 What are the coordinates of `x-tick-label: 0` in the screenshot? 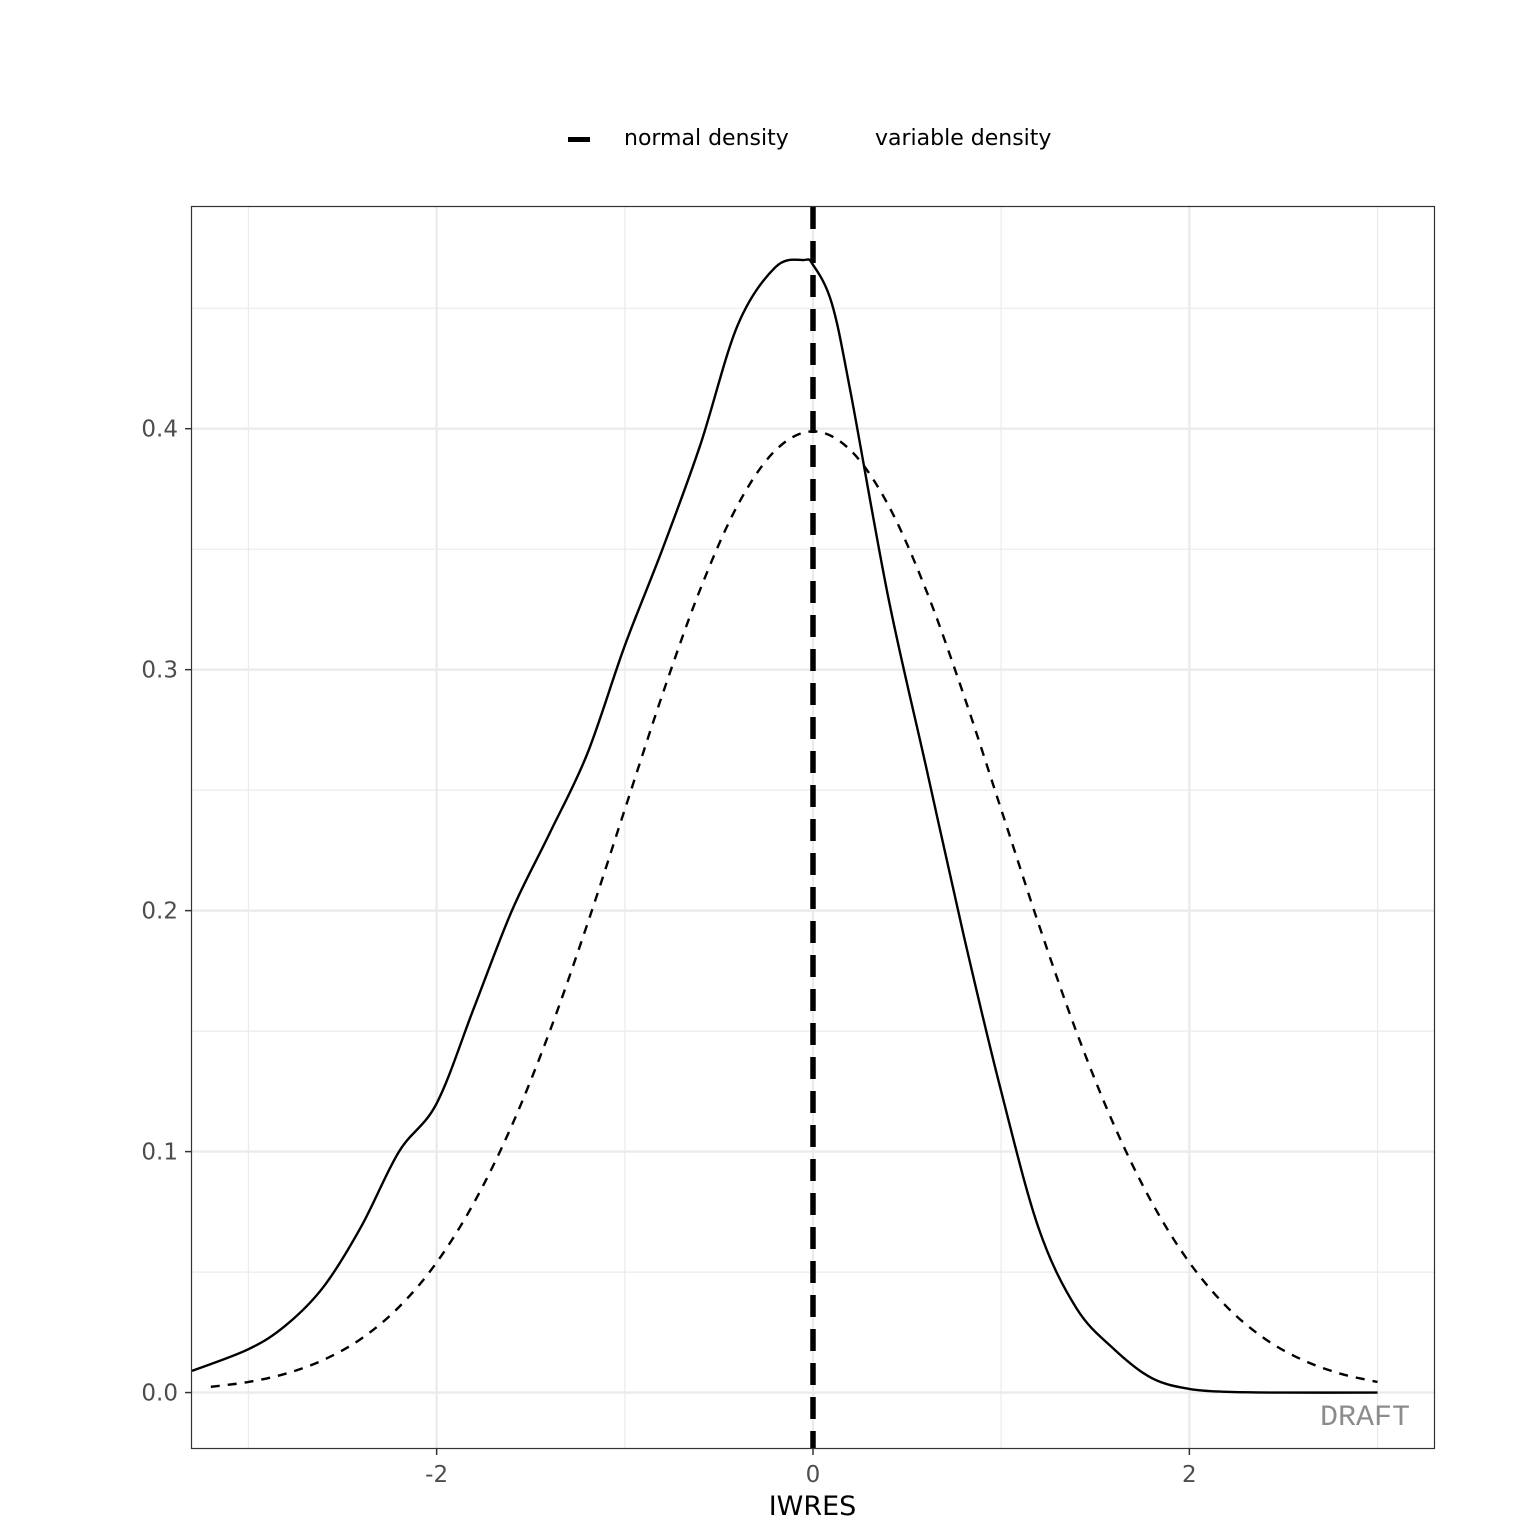 It's located at (813, 1475).